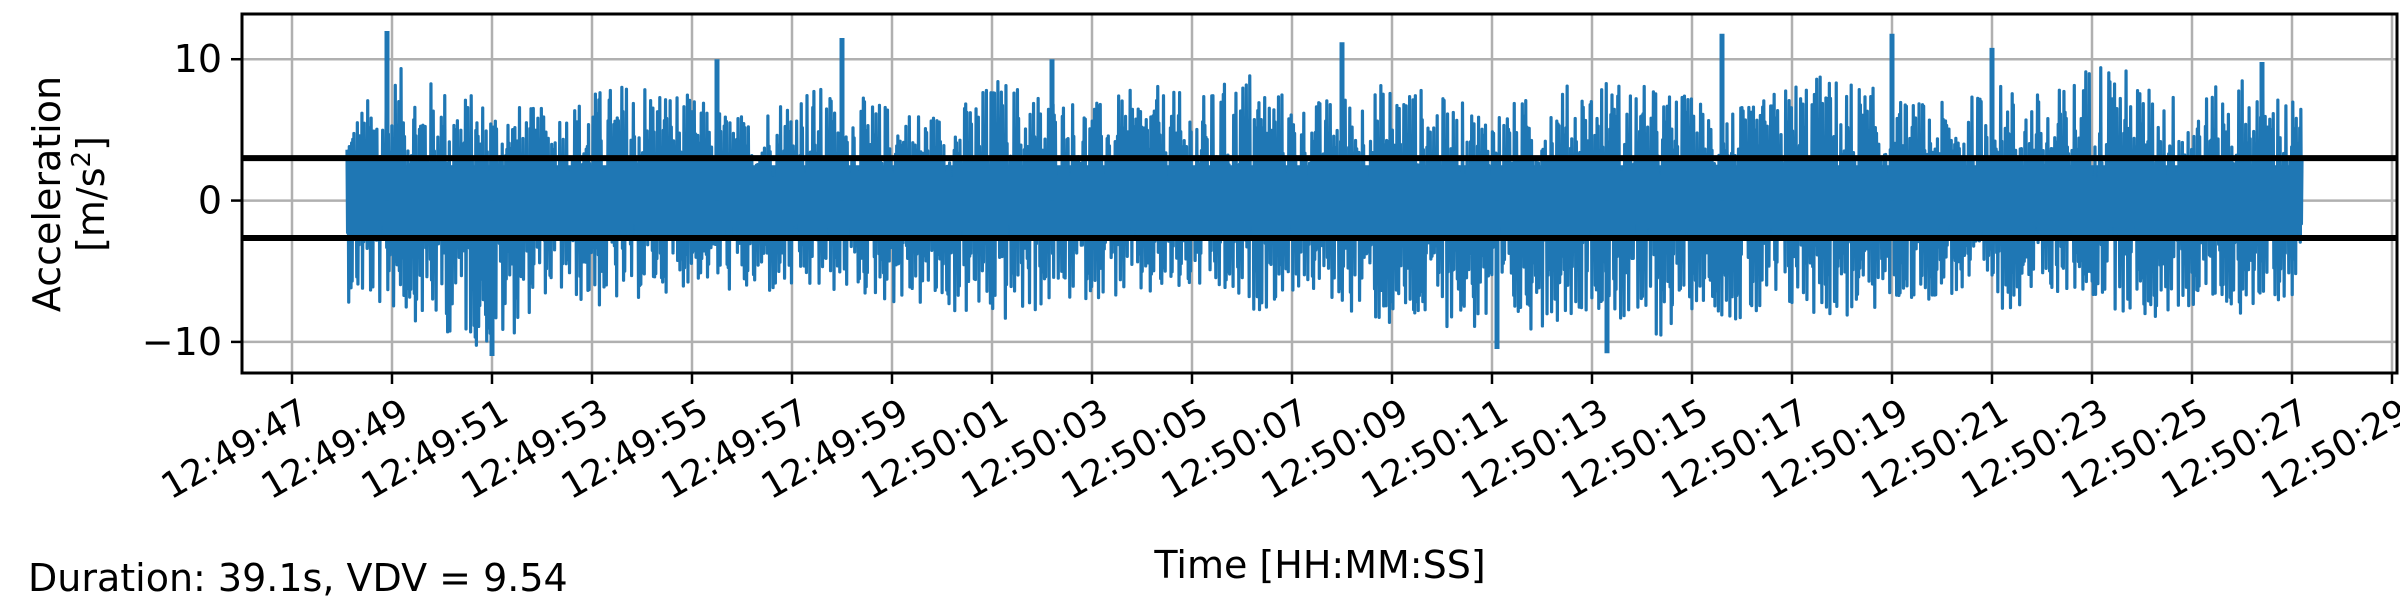 The image size is (2400, 600). Describe the element at coordinates (210, 201) in the screenshot. I see `y-tick-label: 0` at that location.